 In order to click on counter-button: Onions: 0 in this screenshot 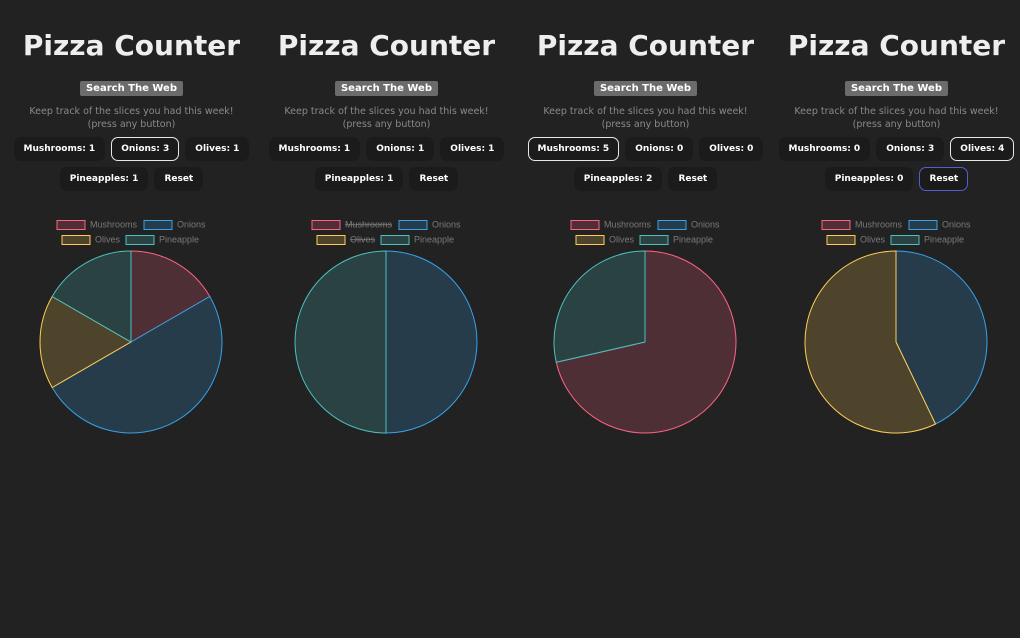, I will do `click(659, 149)`.